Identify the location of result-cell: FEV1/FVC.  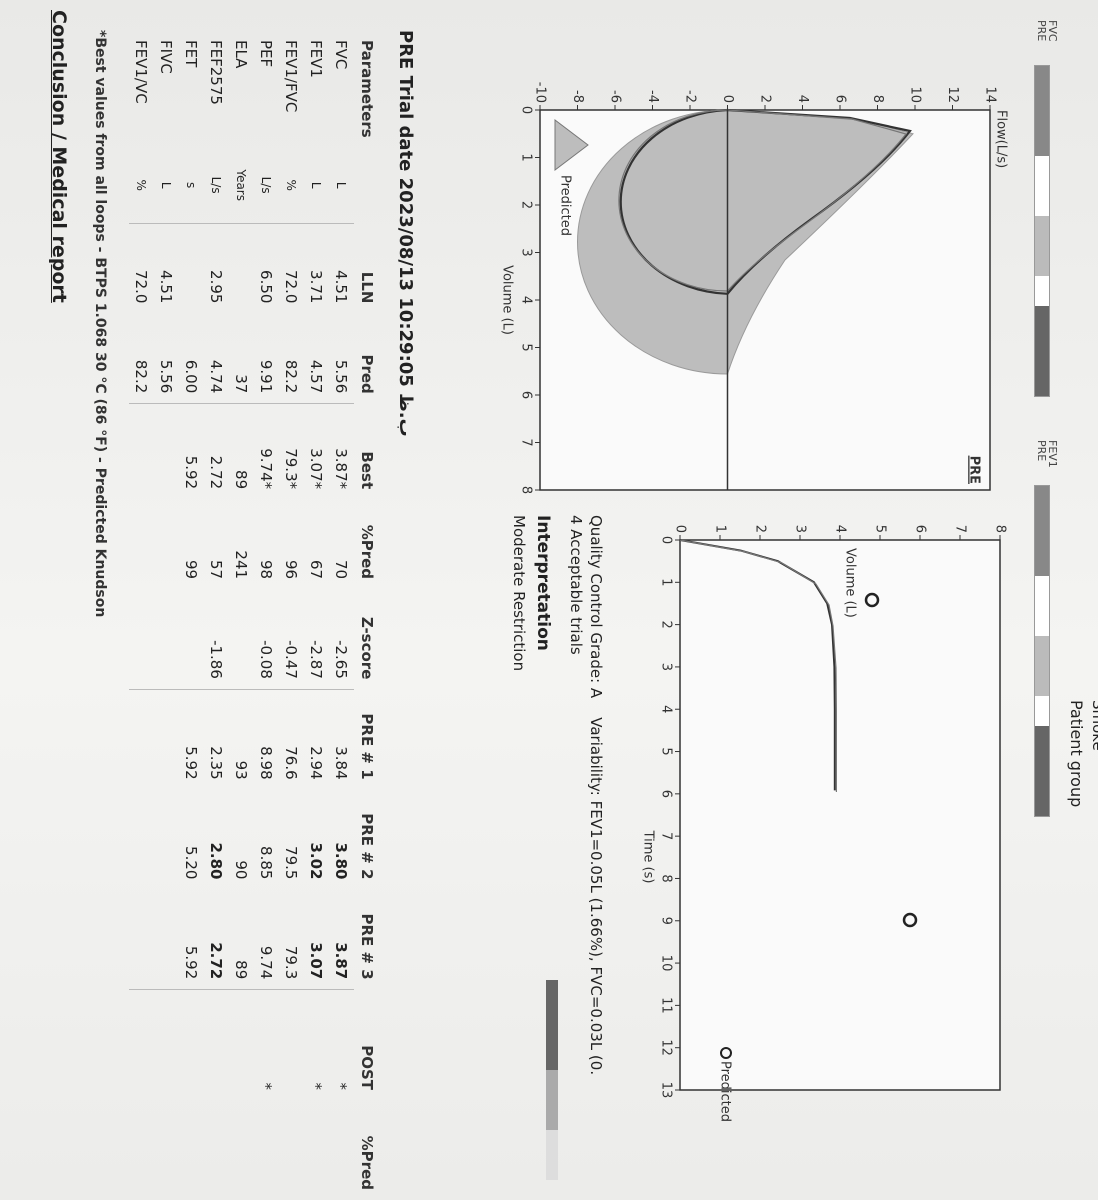
(291, 76).